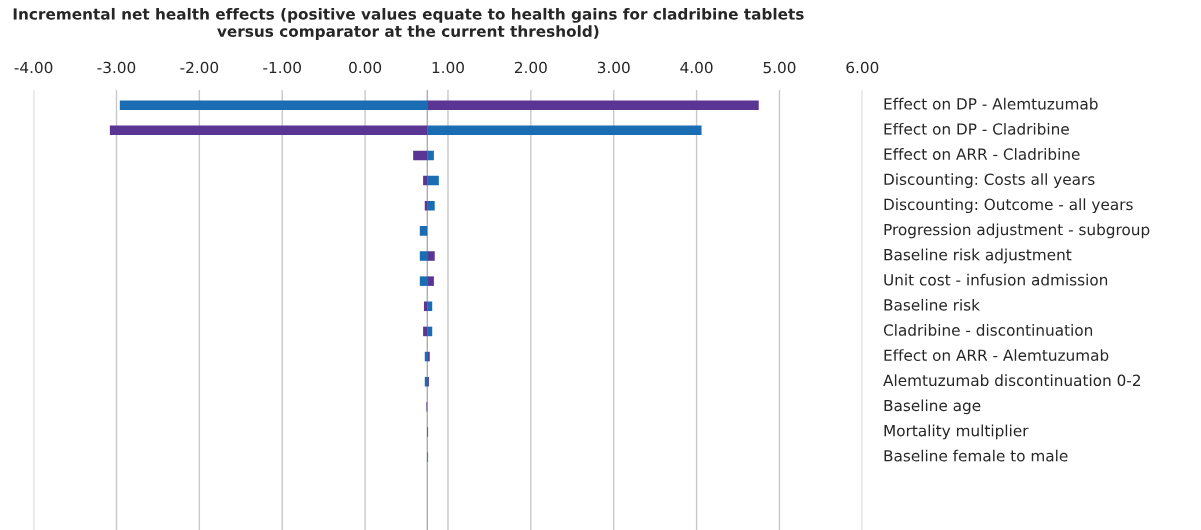 The width and height of the screenshot is (1201, 530). Describe the element at coordinates (988, 330) in the screenshot. I see `y-tick-label: Cladribine - discontinuation` at that location.